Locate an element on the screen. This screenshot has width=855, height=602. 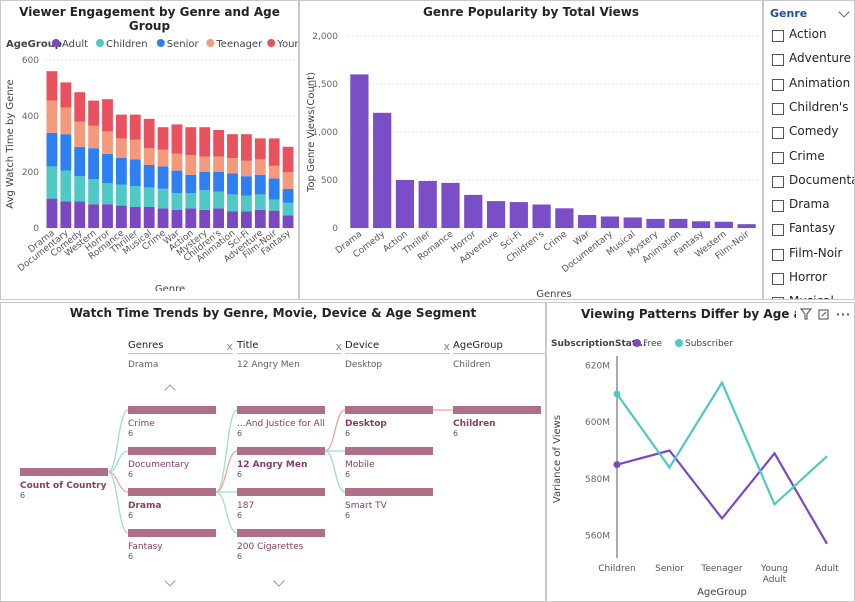
slicer-item-label: Adventure is located at coordinates (820, 58).